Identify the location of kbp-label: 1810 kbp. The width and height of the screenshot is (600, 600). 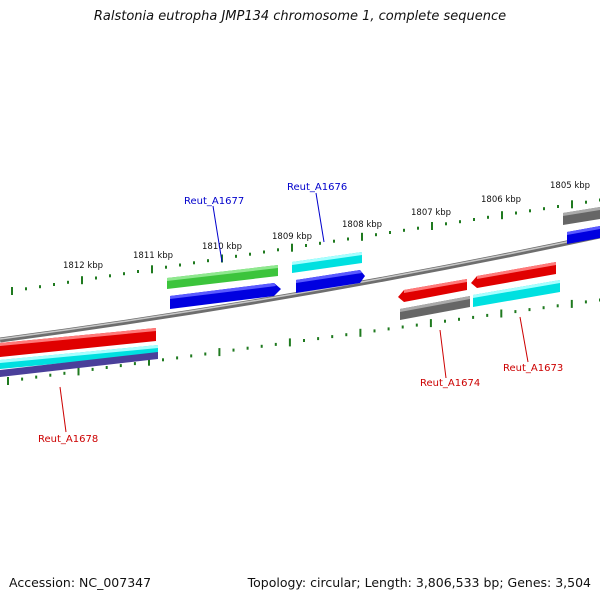
(222, 247).